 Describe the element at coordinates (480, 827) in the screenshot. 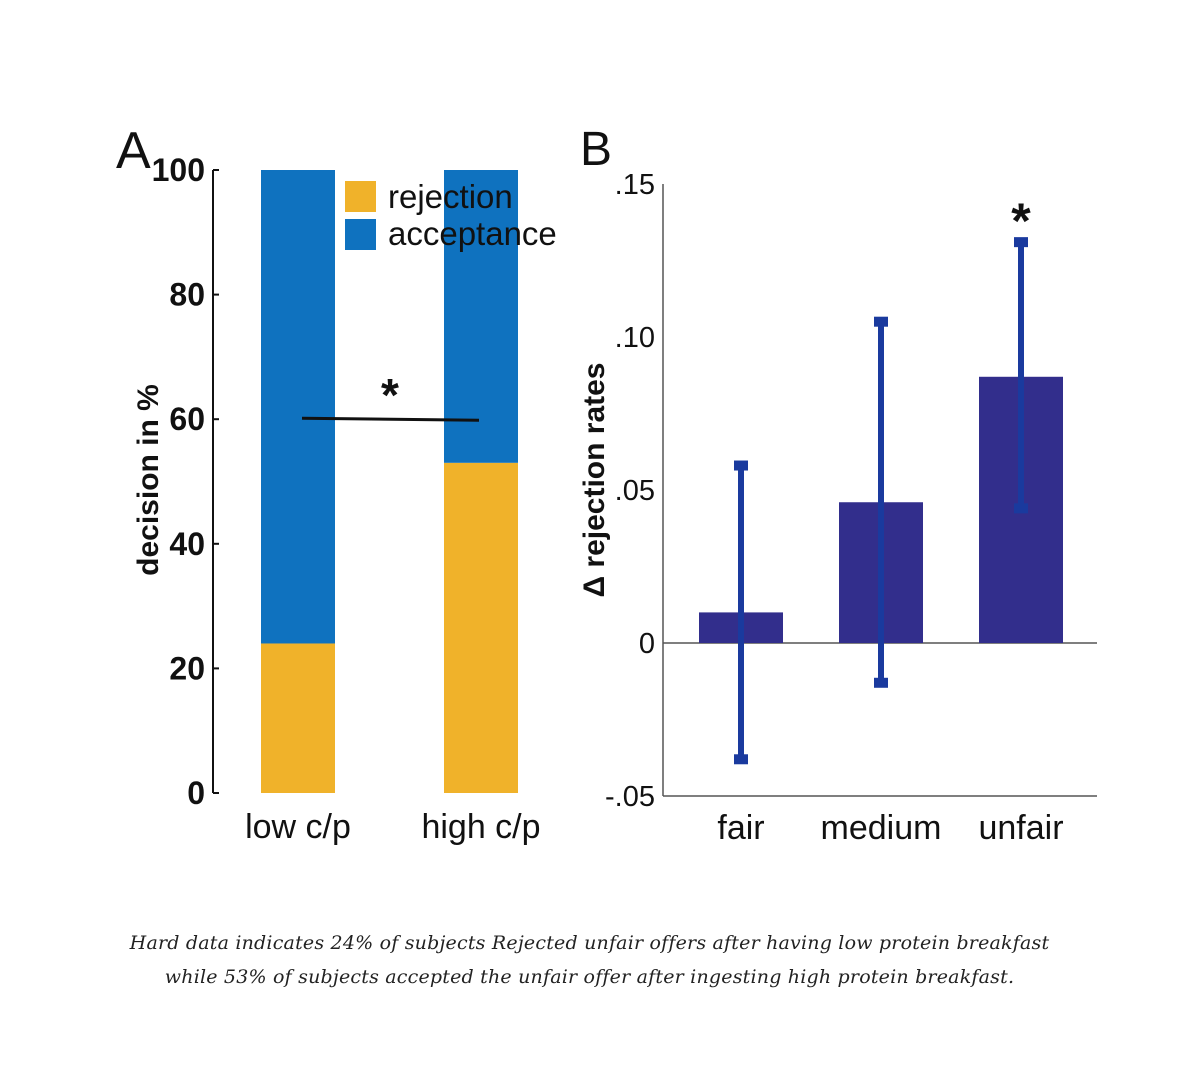

I see `panel-a-x-tick-label: high c/p` at that location.